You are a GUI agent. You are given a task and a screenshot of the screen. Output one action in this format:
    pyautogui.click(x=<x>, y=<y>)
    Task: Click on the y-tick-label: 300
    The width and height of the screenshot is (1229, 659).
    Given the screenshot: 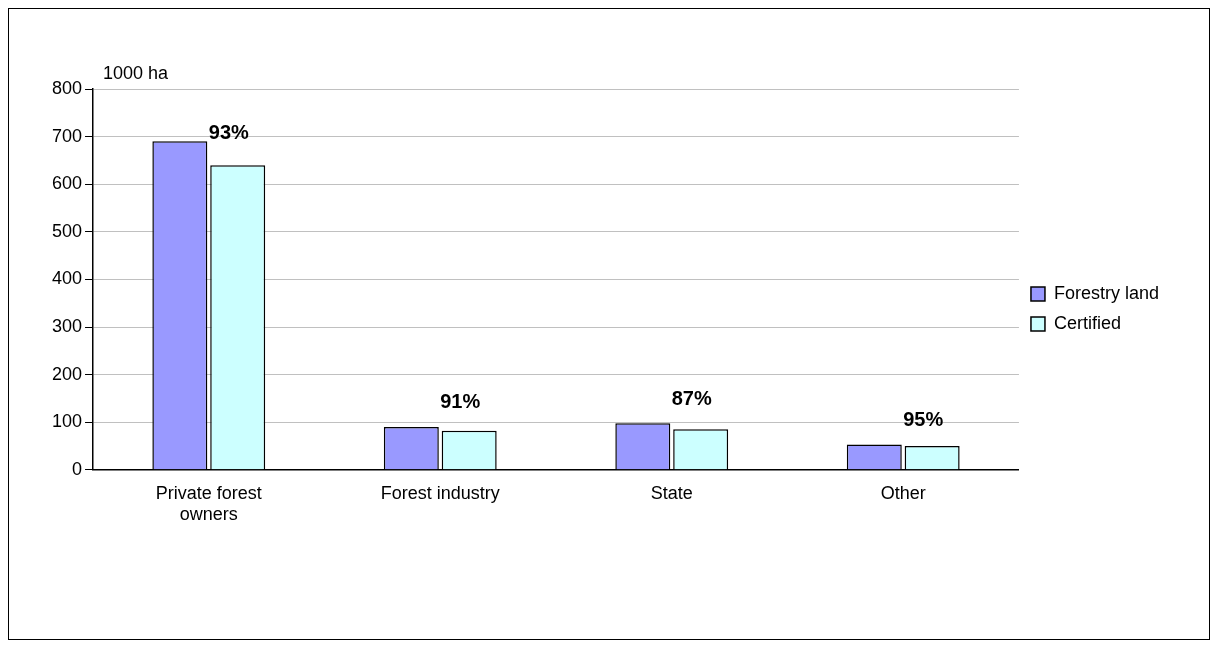 What is the action you would take?
    pyautogui.click(x=67, y=325)
    